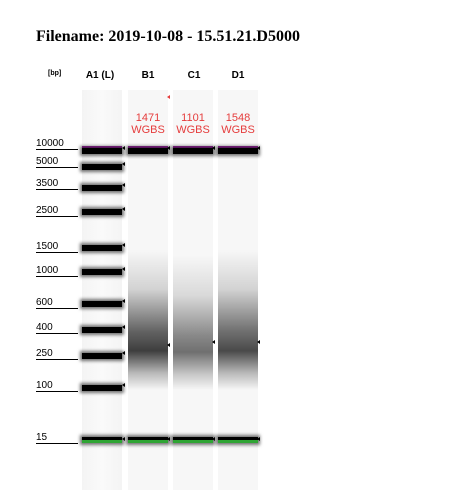 This screenshot has height=496, width=455. What do you see at coordinates (57, 438) in the screenshot?
I see `ladder-label-15: 15` at bounding box center [57, 438].